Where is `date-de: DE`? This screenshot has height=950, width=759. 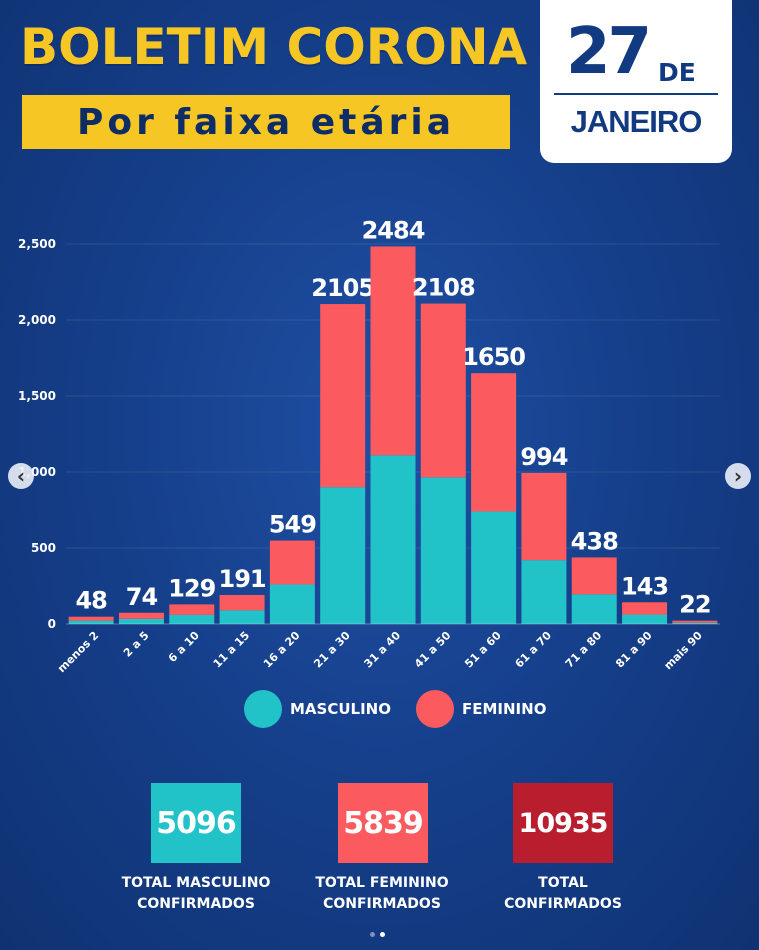 date-de: DE is located at coordinates (677, 72).